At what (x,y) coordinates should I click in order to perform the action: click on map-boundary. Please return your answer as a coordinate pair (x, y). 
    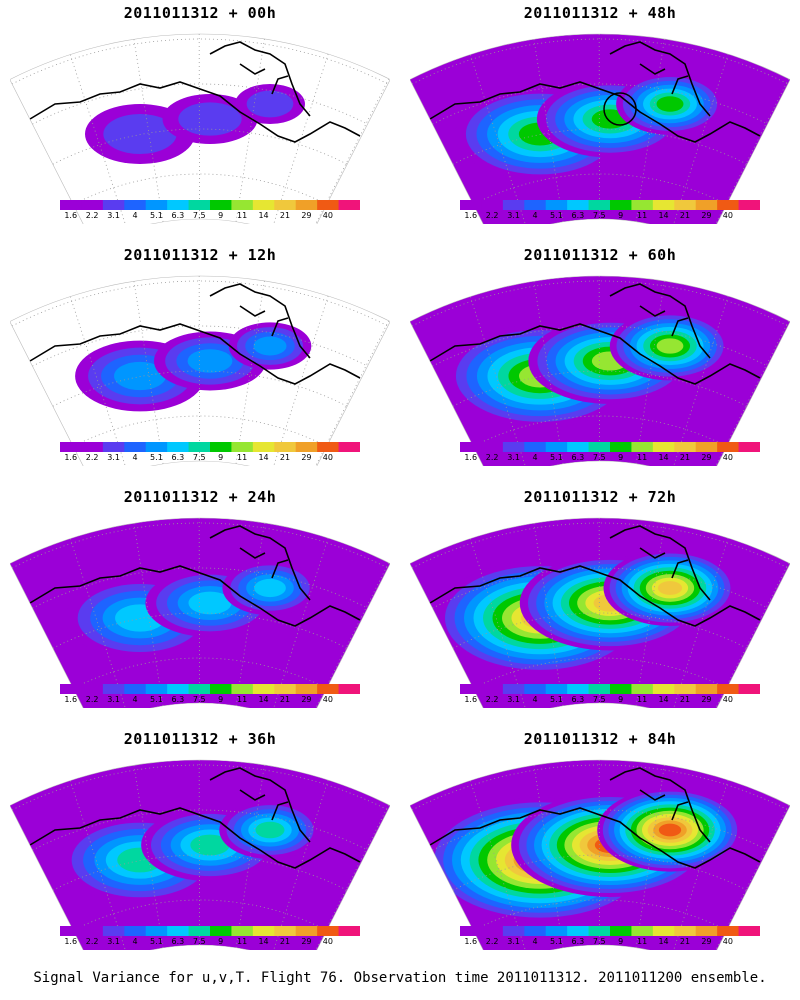
    Looking at the image, I should click on (200, 370).